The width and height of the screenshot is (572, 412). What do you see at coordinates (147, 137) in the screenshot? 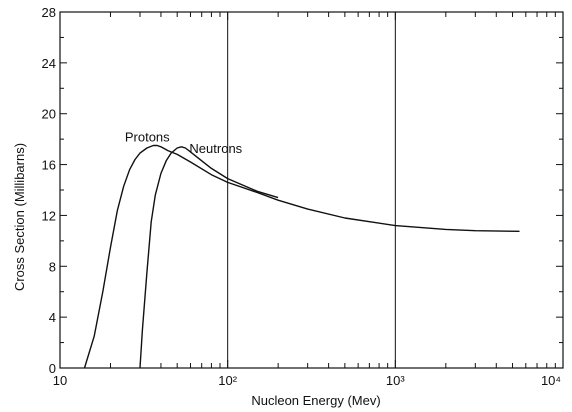
I see `series-label-protons: Protons` at bounding box center [147, 137].